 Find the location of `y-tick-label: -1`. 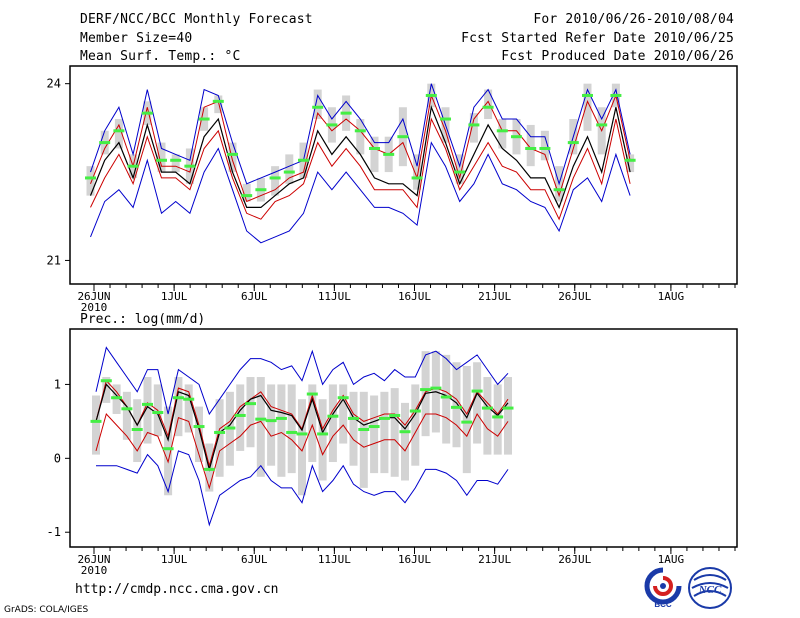

y-tick-label: -1 is located at coordinates (54, 532).